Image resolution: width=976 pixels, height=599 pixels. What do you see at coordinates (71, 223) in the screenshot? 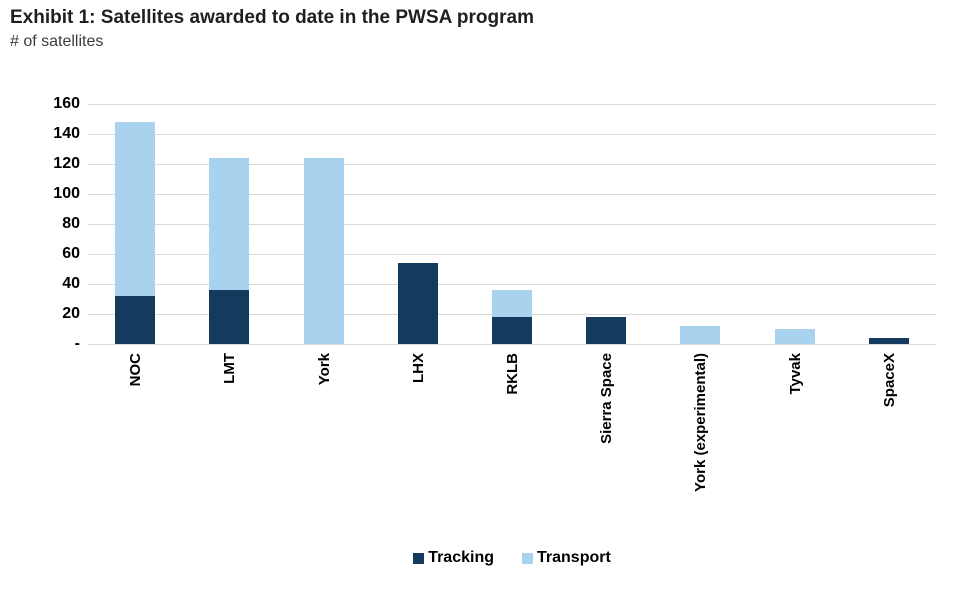
I see `y-tick-label-80: 80` at bounding box center [71, 223].